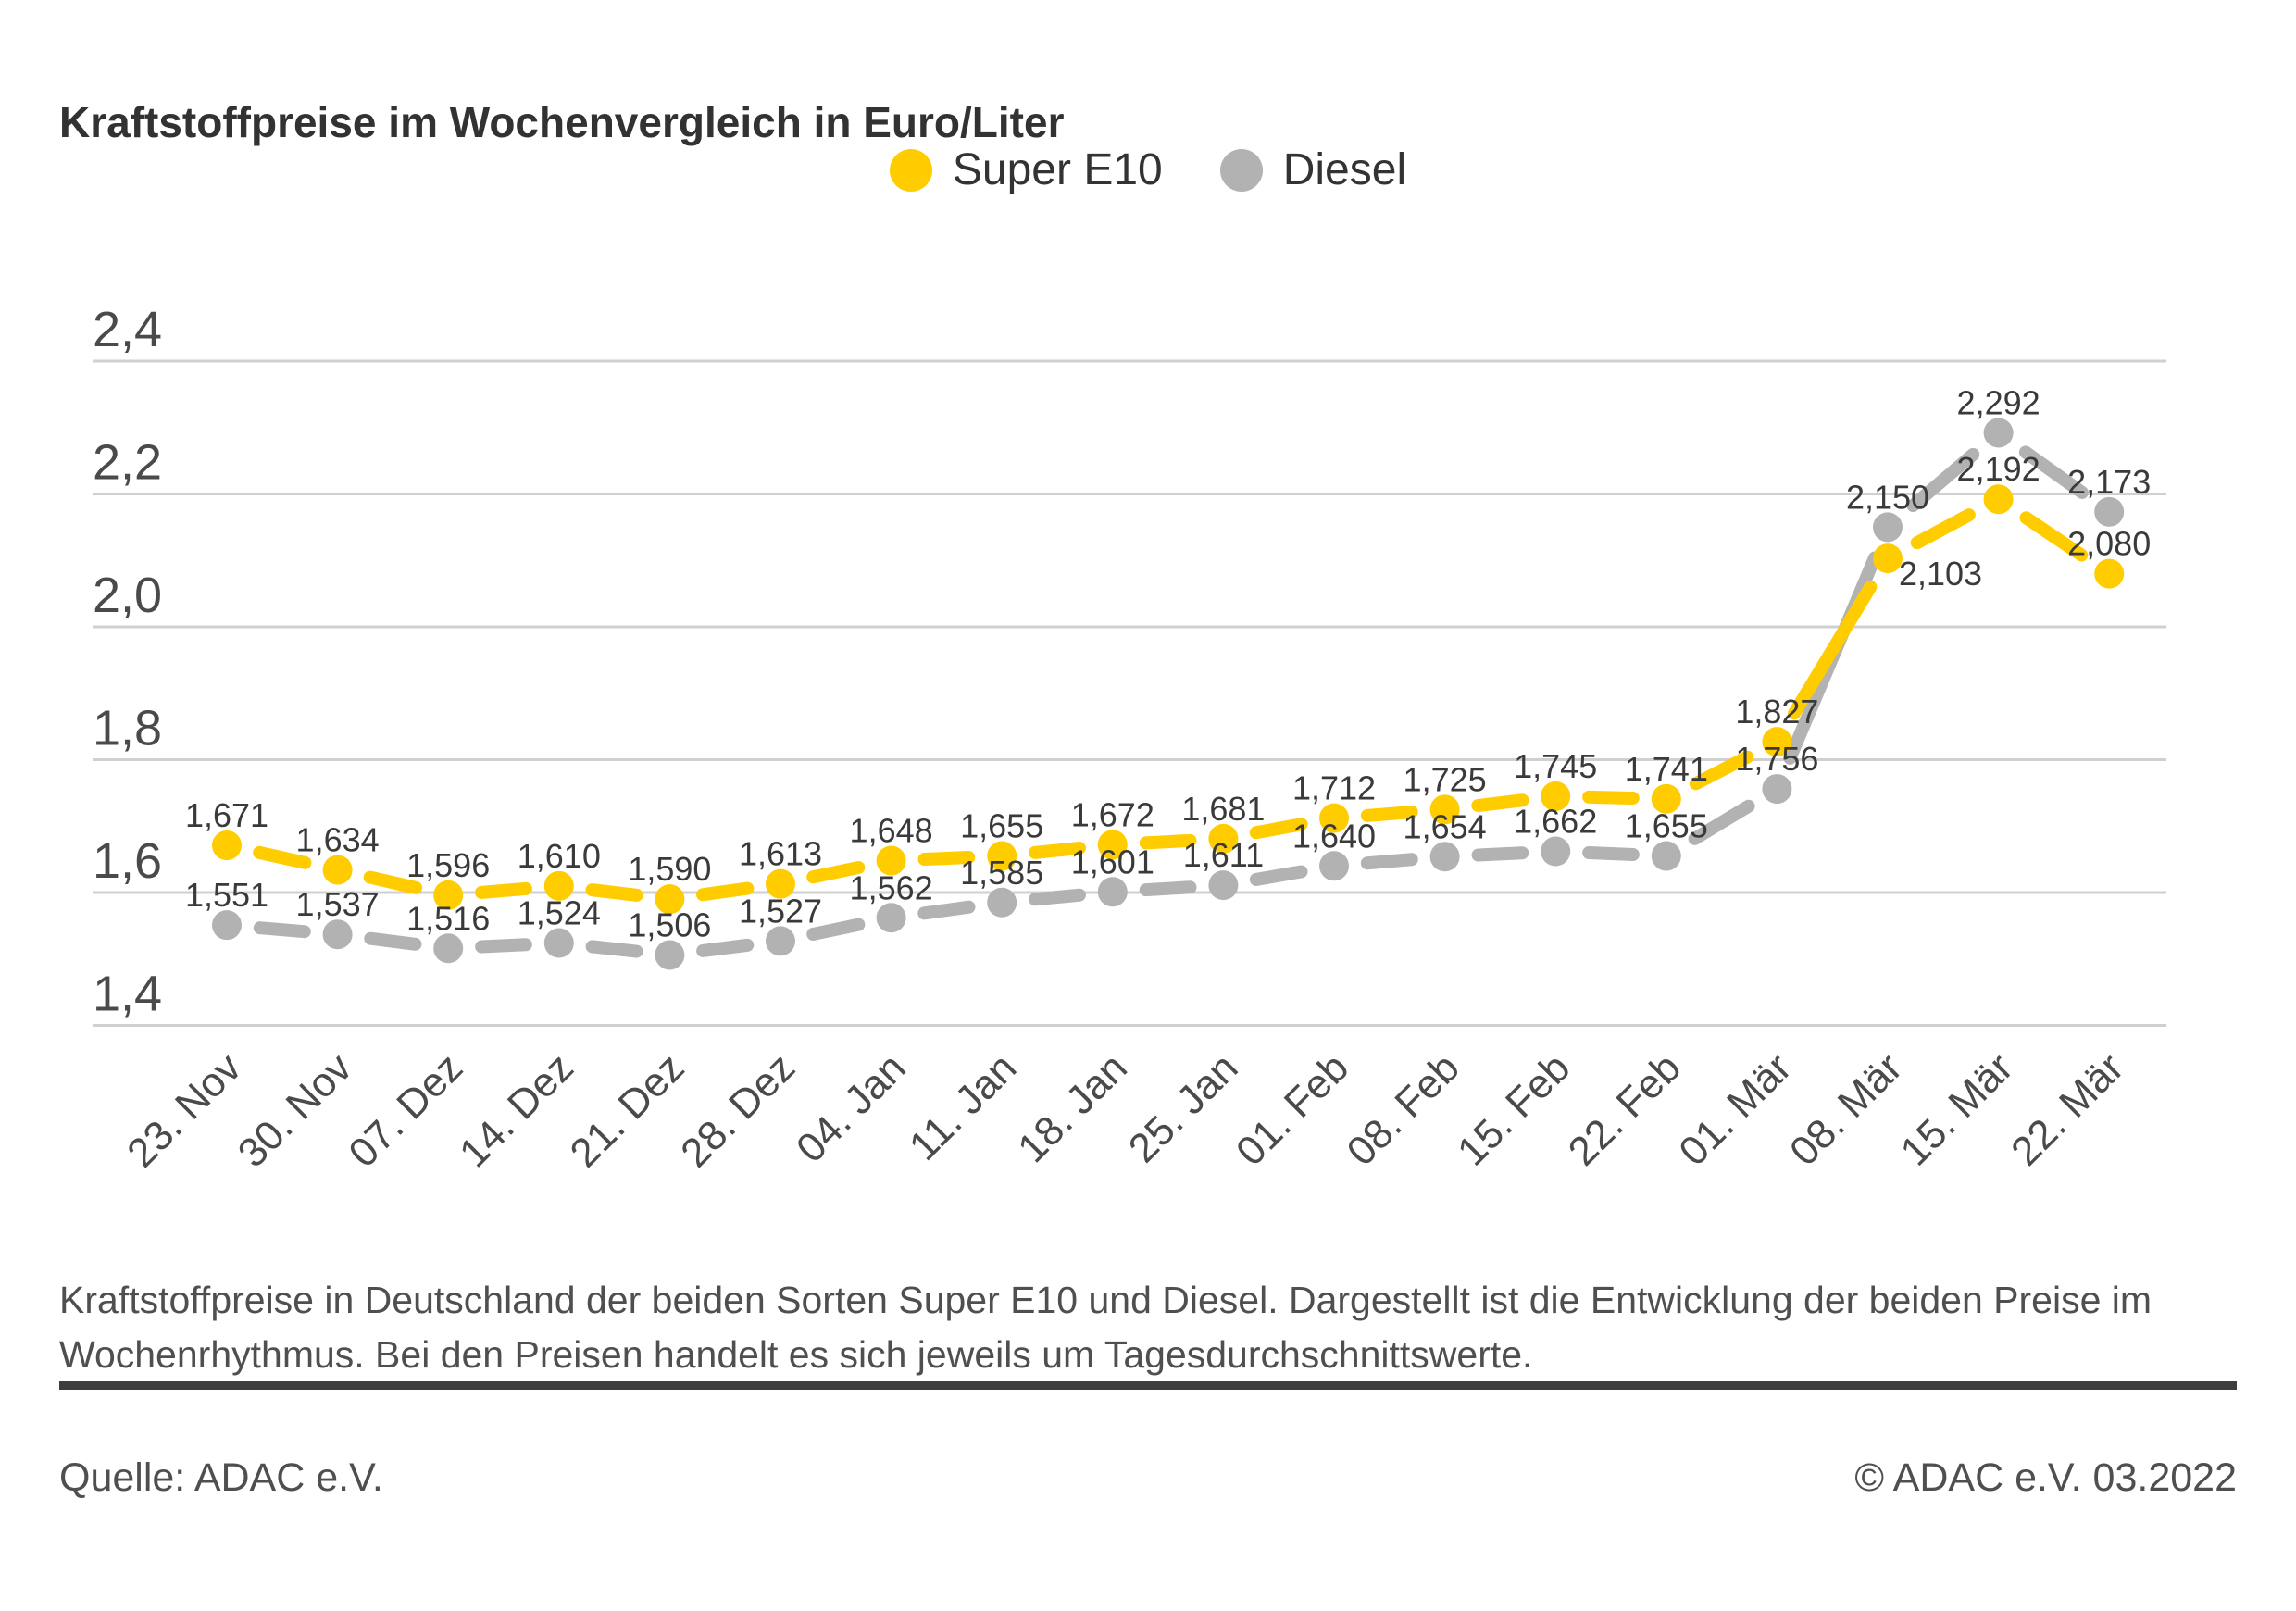 The height and width of the screenshot is (1611, 2296). What do you see at coordinates (891, 887) in the screenshot?
I see `data-label-diesel: 1,562` at bounding box center [891, 887].